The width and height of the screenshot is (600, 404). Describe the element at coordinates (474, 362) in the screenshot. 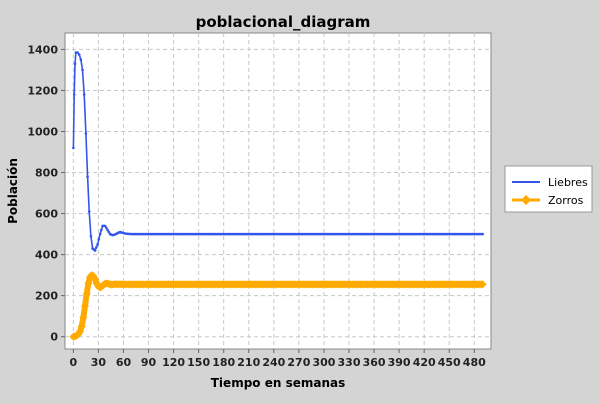

I see `x-tick-label: 480` at that location.